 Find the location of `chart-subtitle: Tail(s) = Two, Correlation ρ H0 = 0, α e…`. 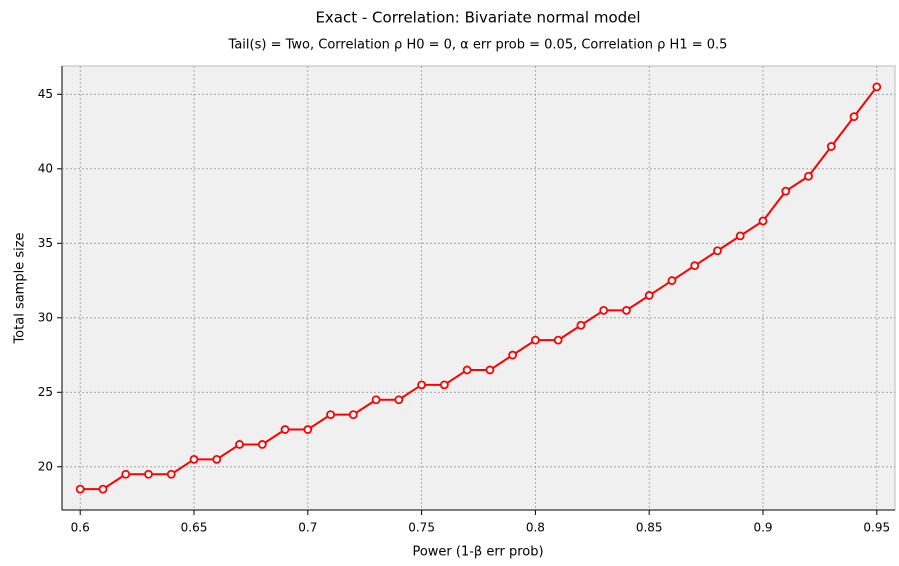

chart-subtitle: Tail(s) = Two, Correlation ρ H0 = 0, α e… is located at coordinates (478, 45).